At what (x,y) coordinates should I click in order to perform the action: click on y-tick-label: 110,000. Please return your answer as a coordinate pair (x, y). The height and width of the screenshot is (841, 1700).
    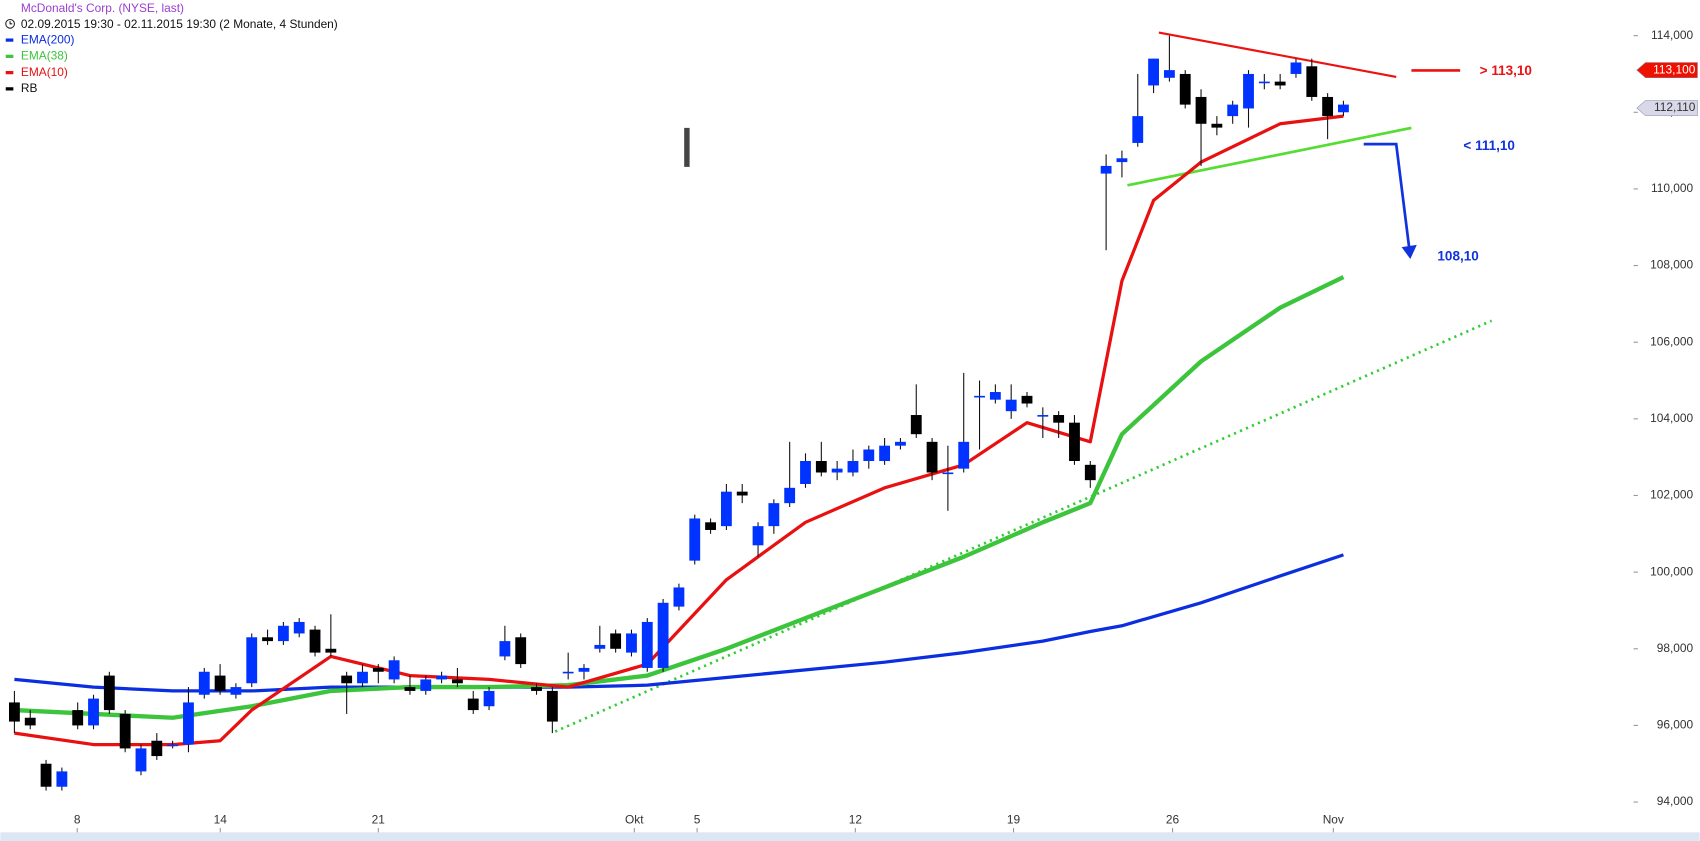
    Looking at the image, I should click on (1672, 188).